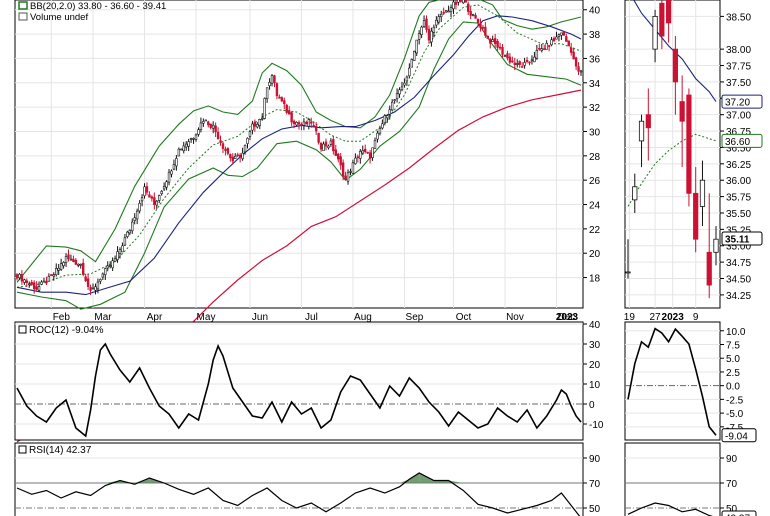  What do you see at coordinates (23, 16) in the screenshot?
I see `volume-swatch-icon` at bounding box center [23, 16].